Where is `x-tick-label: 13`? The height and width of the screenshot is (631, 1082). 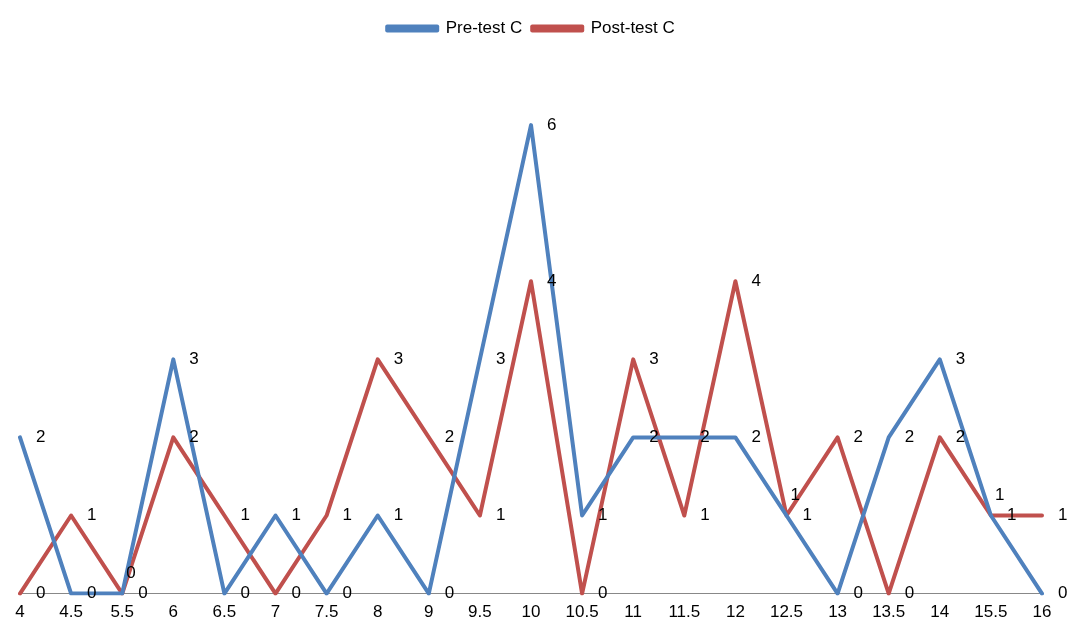
x-tick-label: 13 is located at coordinates (838, 612).